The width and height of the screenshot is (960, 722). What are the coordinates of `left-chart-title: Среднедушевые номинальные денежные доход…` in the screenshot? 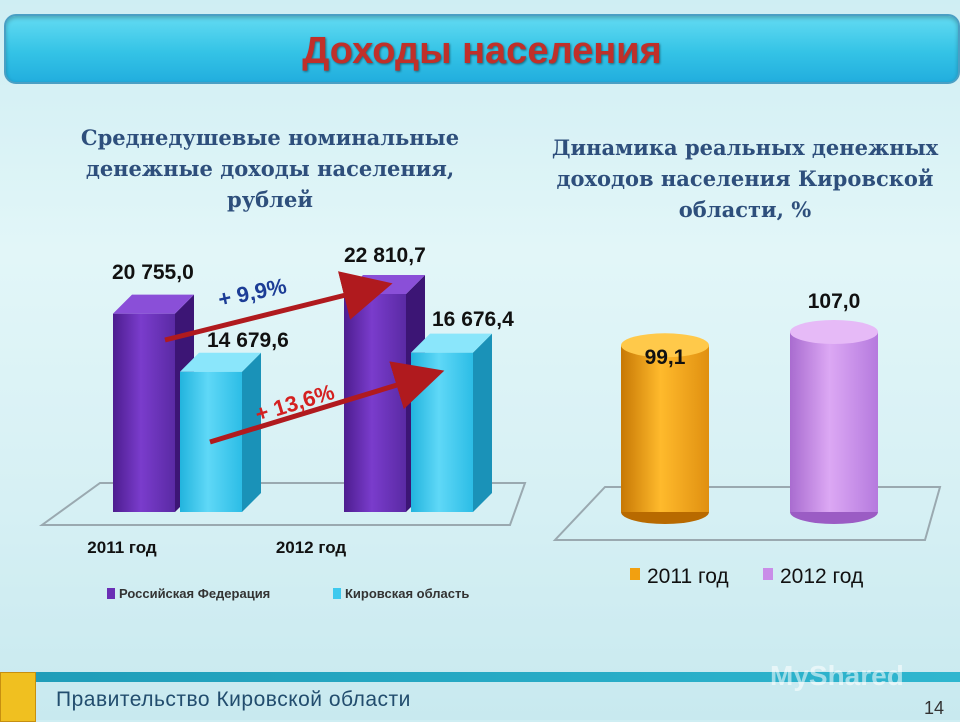 It's located at (270, 168).